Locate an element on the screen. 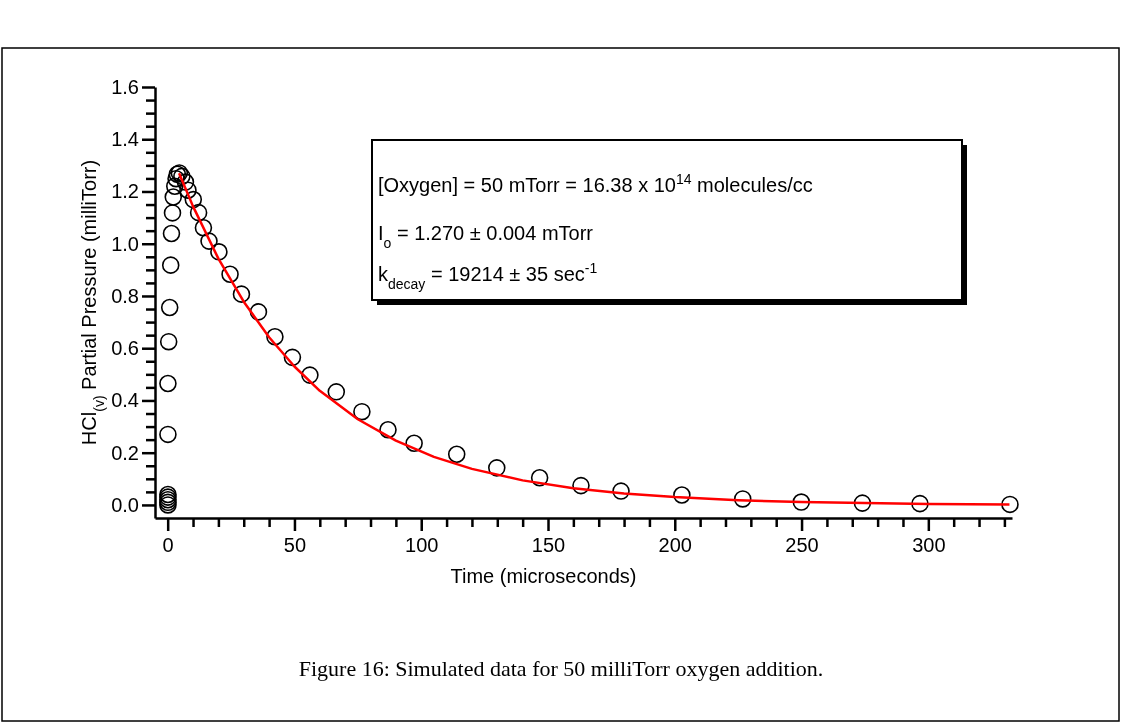 The width and height of the screenshot is (1122, 724). annotation: [Oxygen] = 50 mTorr = 16.38 x 10$^{14}$ molecules/cc is located at coordinates (595, 183).